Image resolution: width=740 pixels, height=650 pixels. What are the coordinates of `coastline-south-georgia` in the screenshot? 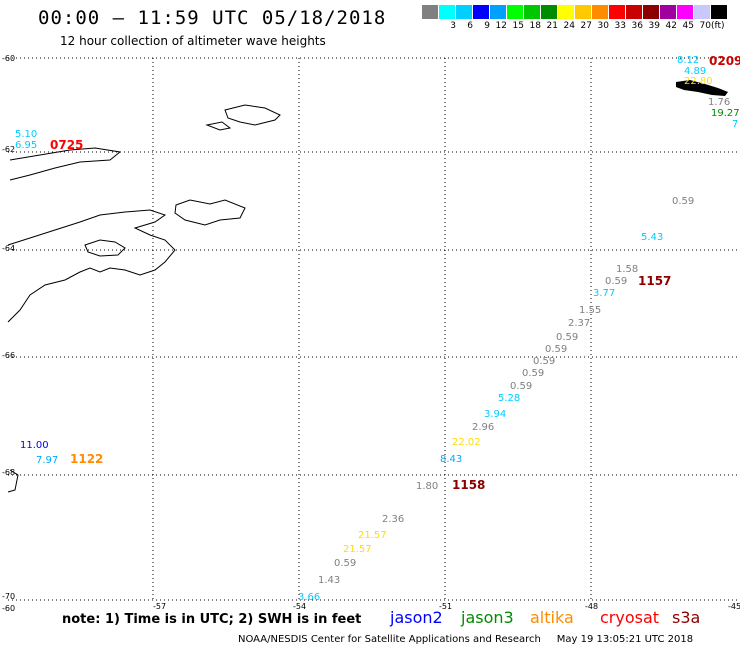 It's located at (702, 88).